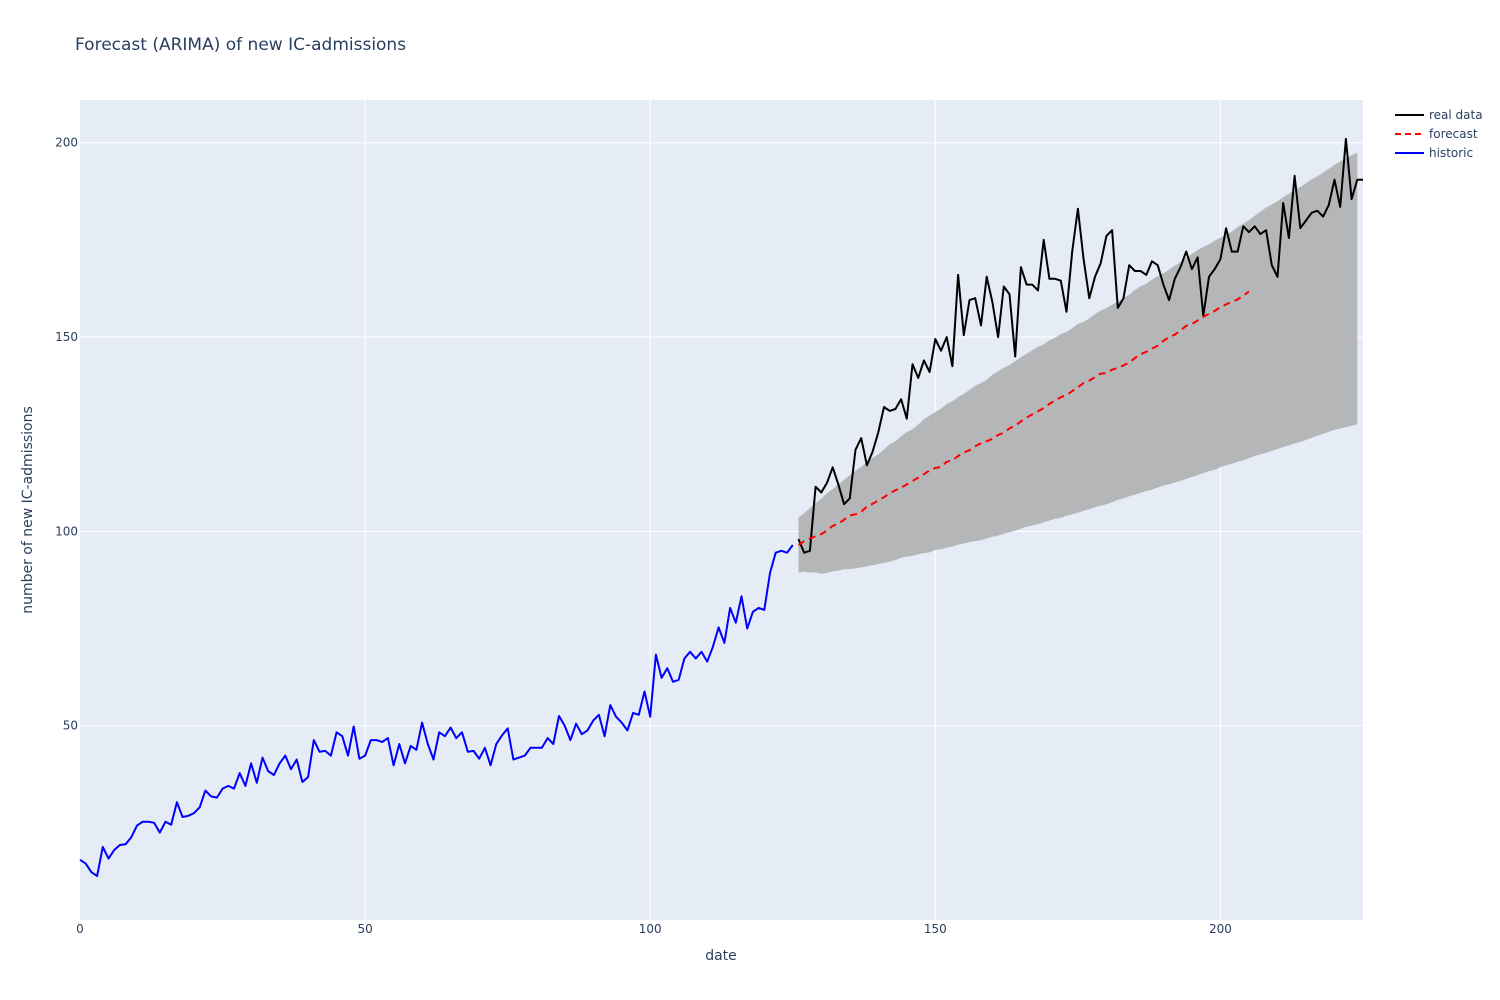 The width and height of the screenshot is (1500, 1000). What do you see at coordinates (650, 929) in the screenshot?
I see `x-tick-label: 100` at bounding box center [650, 929].